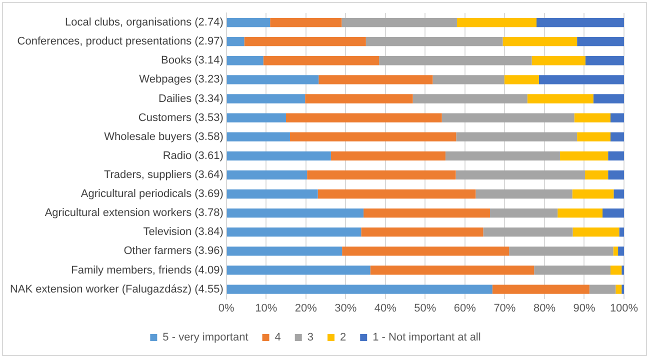 This screenshot has height=358, width=649. I want to click on legend-label: 1 - Not important at all, so click(426, 338).